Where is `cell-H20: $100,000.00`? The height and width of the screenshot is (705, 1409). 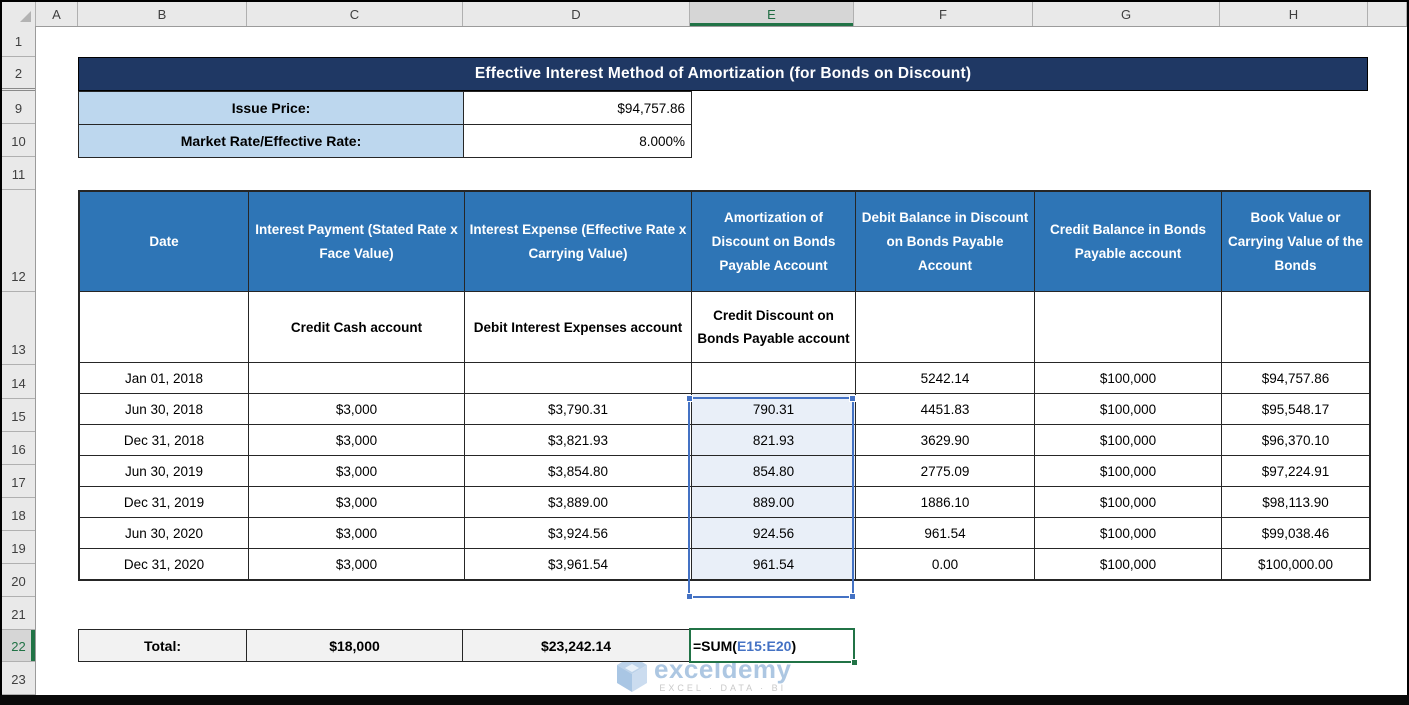 cell-H20: $100,000.00 is located at coordinates (1295, 564).